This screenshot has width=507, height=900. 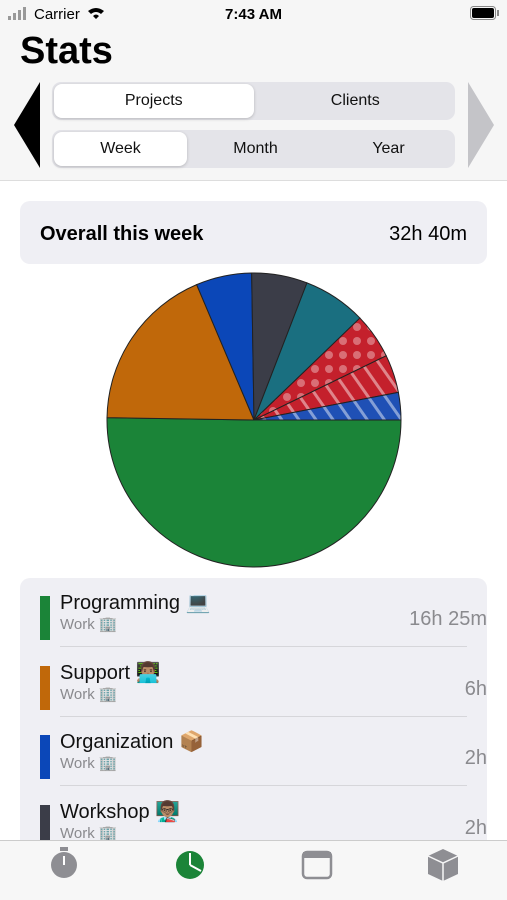 I want to click on item-name: Workshop 👨🏽‍🏫, so click(x=120, y=811).